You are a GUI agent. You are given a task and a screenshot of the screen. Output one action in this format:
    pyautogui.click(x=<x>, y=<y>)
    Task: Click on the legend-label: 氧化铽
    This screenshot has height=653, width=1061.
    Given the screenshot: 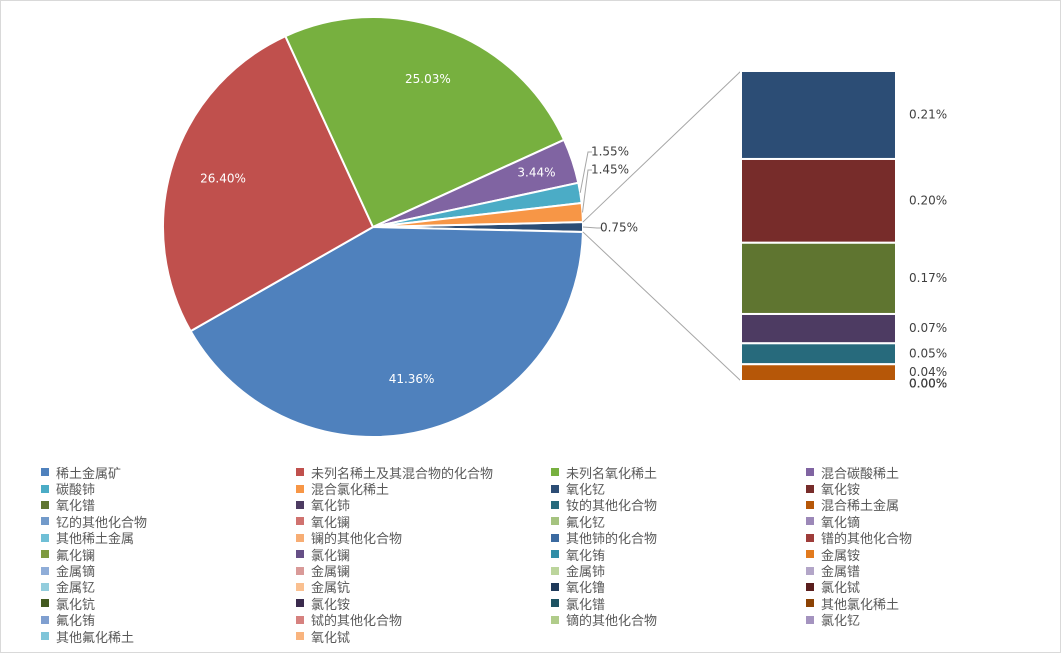 What is the action you would take?
    pyautogui.click(x=331, y=638)
    